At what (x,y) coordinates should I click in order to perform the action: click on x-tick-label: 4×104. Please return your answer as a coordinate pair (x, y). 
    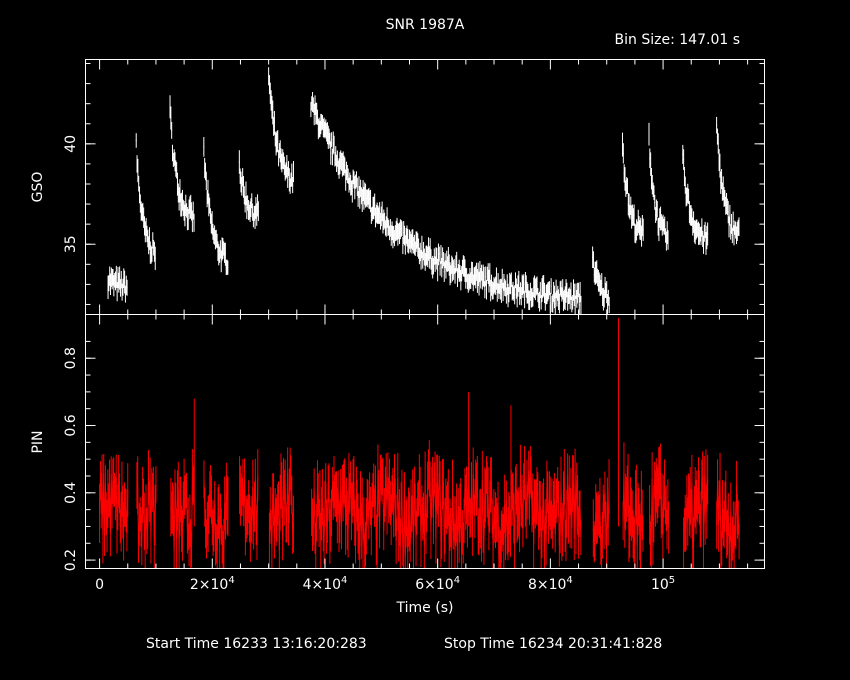
    Looking at the image, I should click on (325, 584).